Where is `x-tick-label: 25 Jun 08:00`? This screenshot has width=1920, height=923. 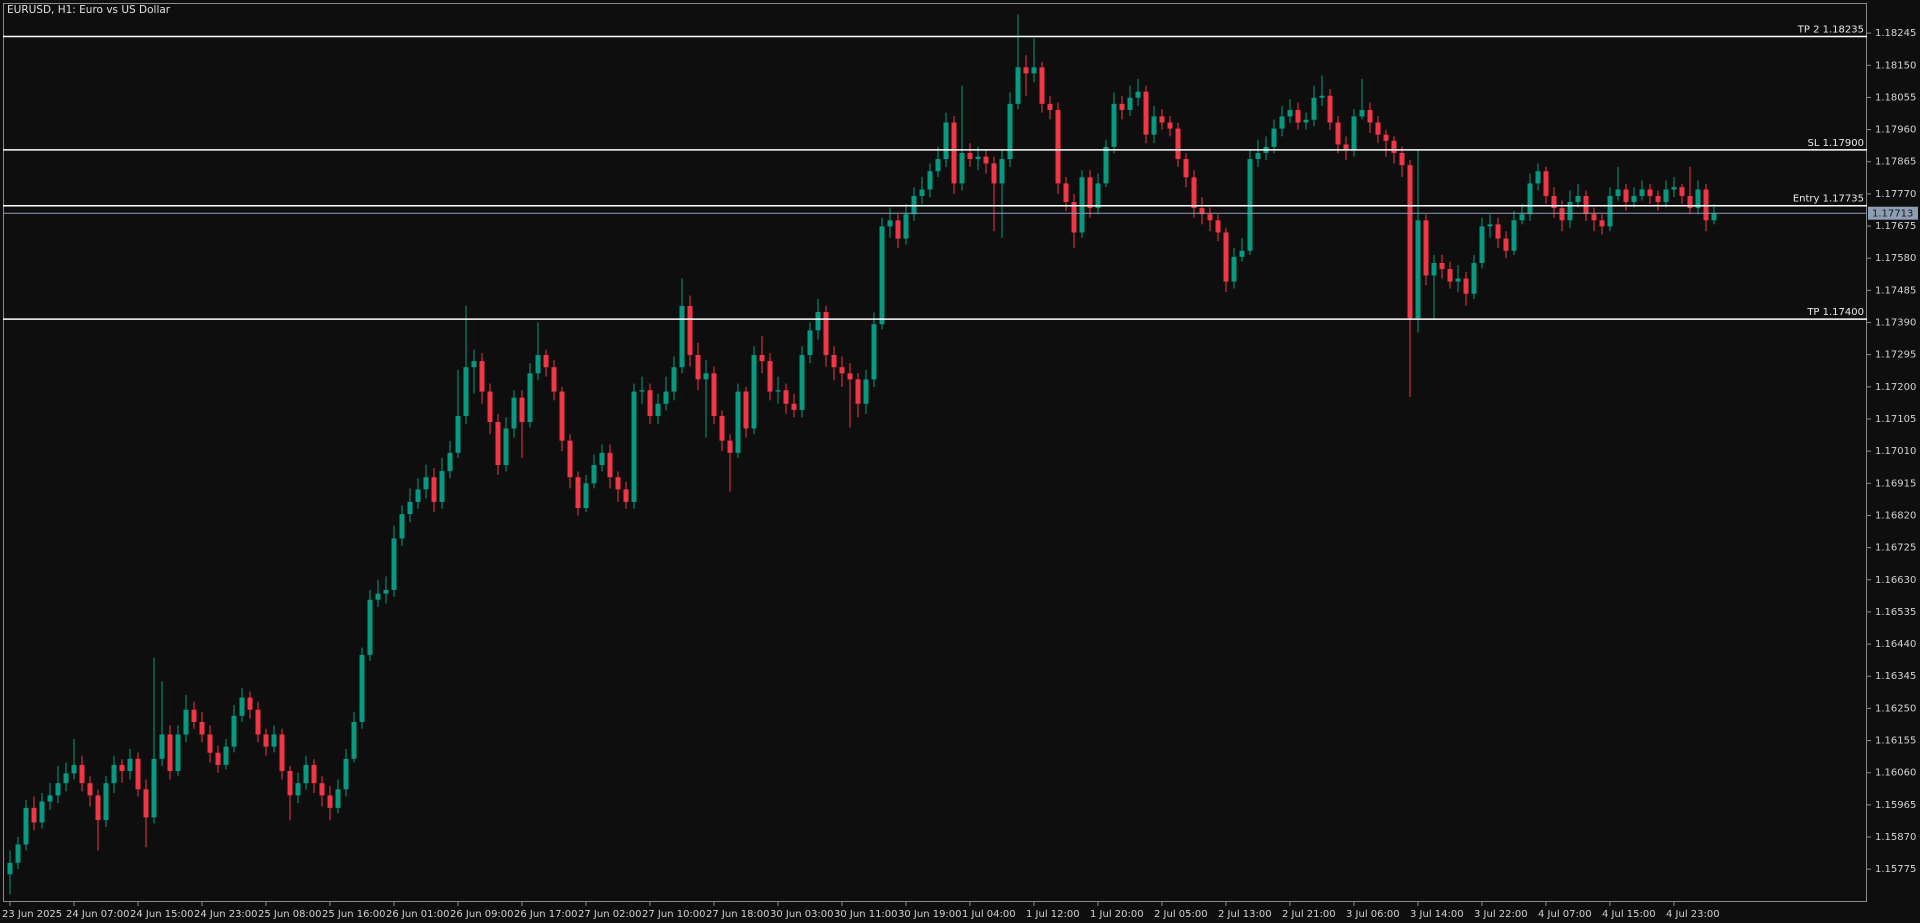 x-tick-label: 25 Jun 08:00 is located at coordinates (290, 914).